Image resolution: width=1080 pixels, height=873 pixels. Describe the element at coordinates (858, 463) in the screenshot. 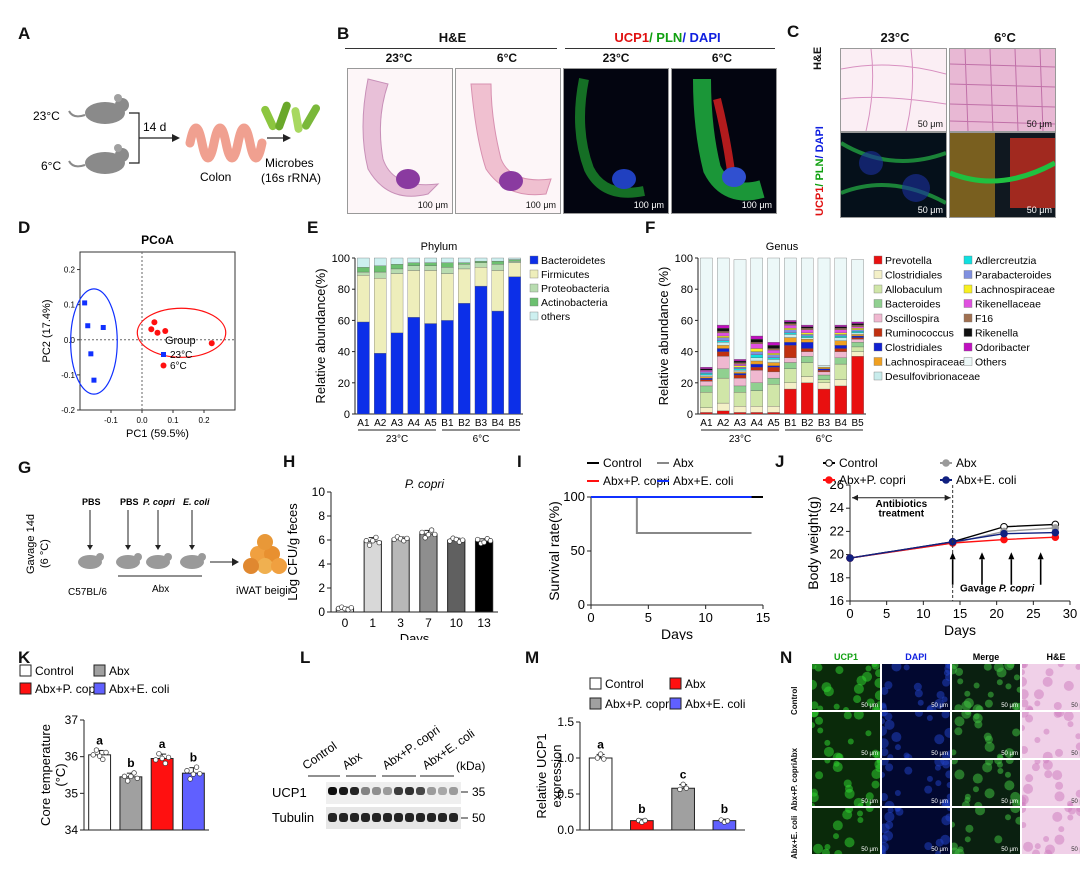

I see `legend-label: Control` at that location.